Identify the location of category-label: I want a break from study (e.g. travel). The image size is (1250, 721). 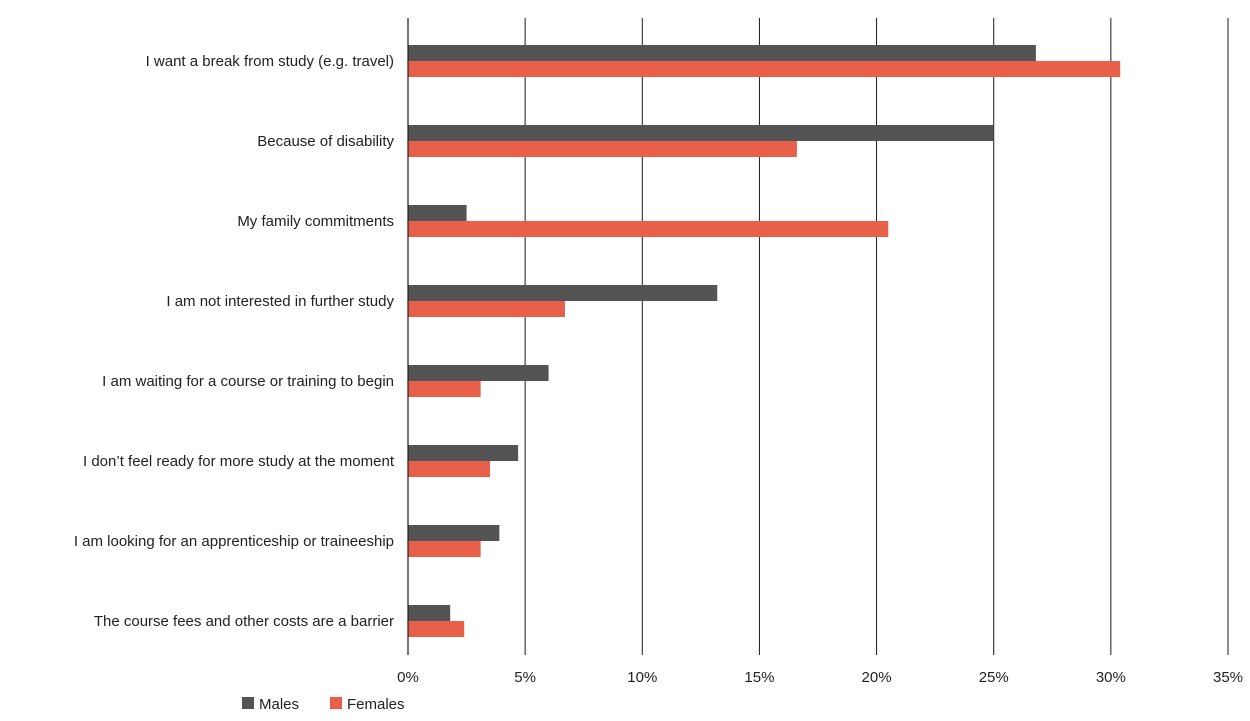
(270, 61).